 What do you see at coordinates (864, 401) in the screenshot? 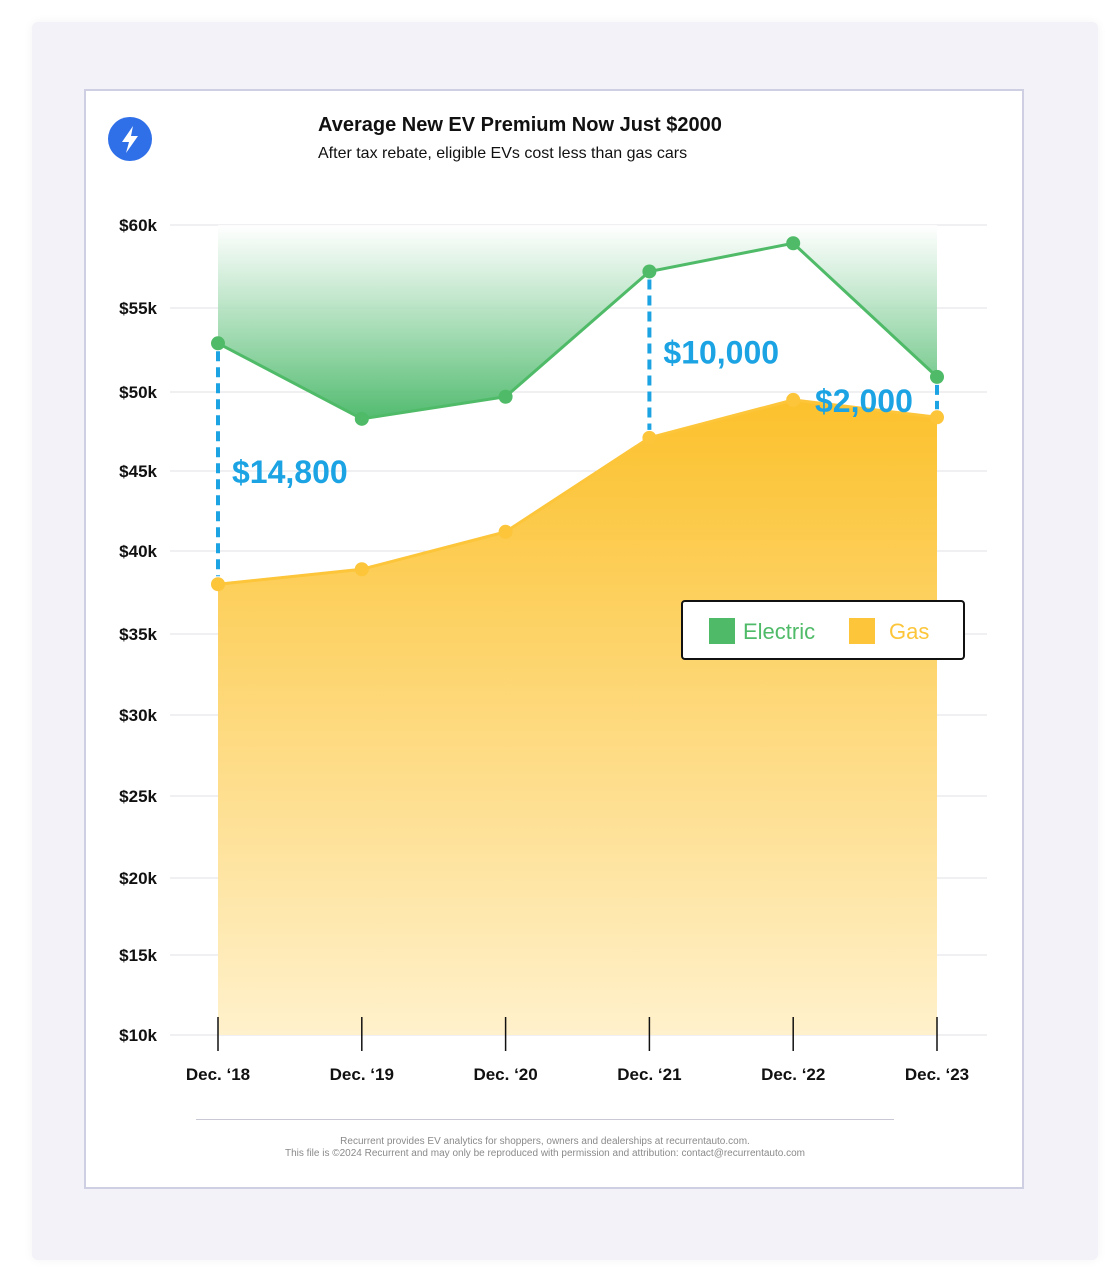
I see `premium-label: $2,000` at bounding box center [864, 401].